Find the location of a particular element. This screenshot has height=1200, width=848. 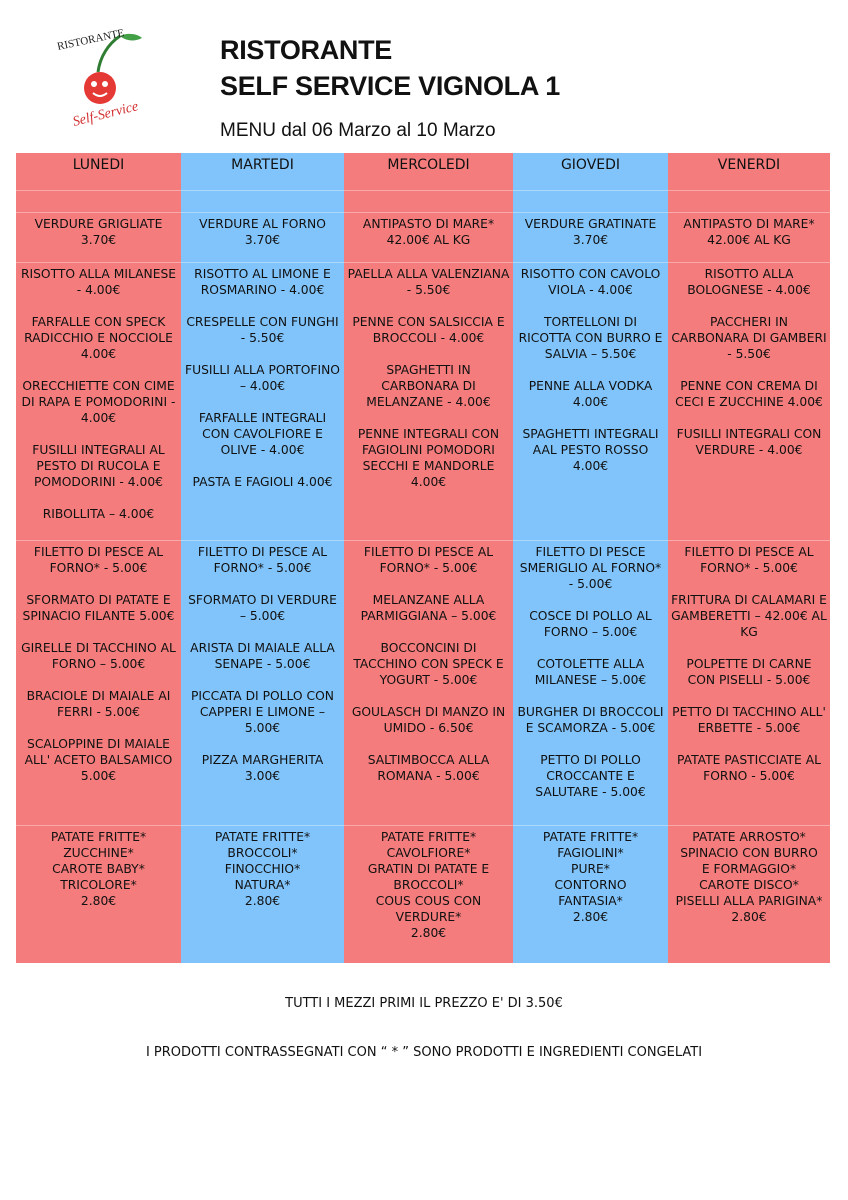

menu-item: FANTASIA* is located at coordinates (590, 901).